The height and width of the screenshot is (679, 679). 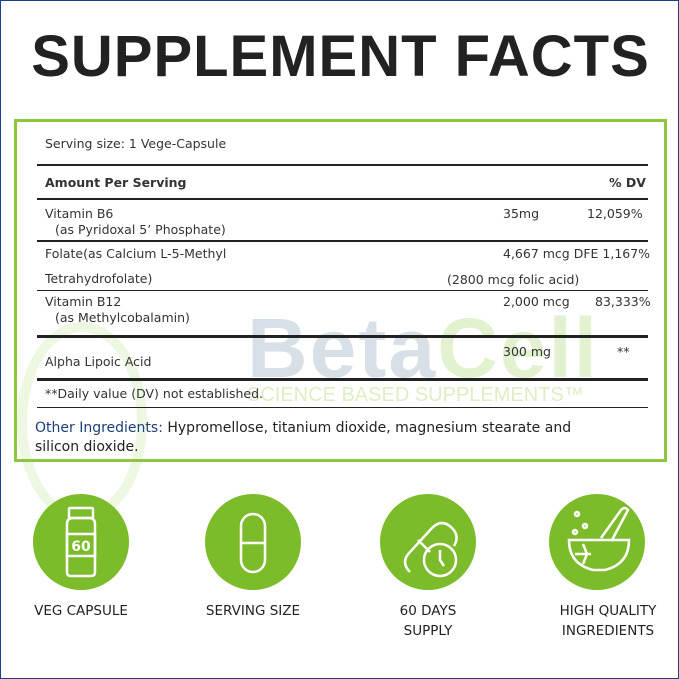 What do you see at coordinates (136, 143) in the screenshot?
I see `serving-size: Serving size: 1 Vege-Capsule` at bounding box center [136, 143].